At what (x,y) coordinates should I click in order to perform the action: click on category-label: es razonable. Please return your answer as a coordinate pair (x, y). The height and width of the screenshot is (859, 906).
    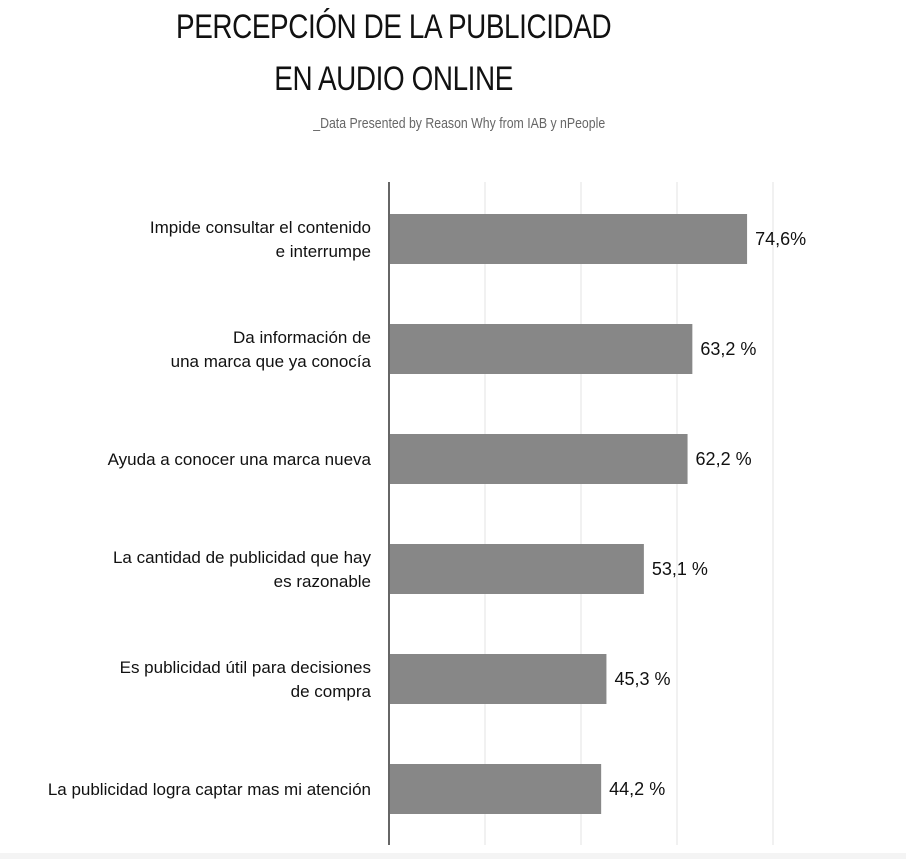
    Looking at the image, I should click on (322, 581).